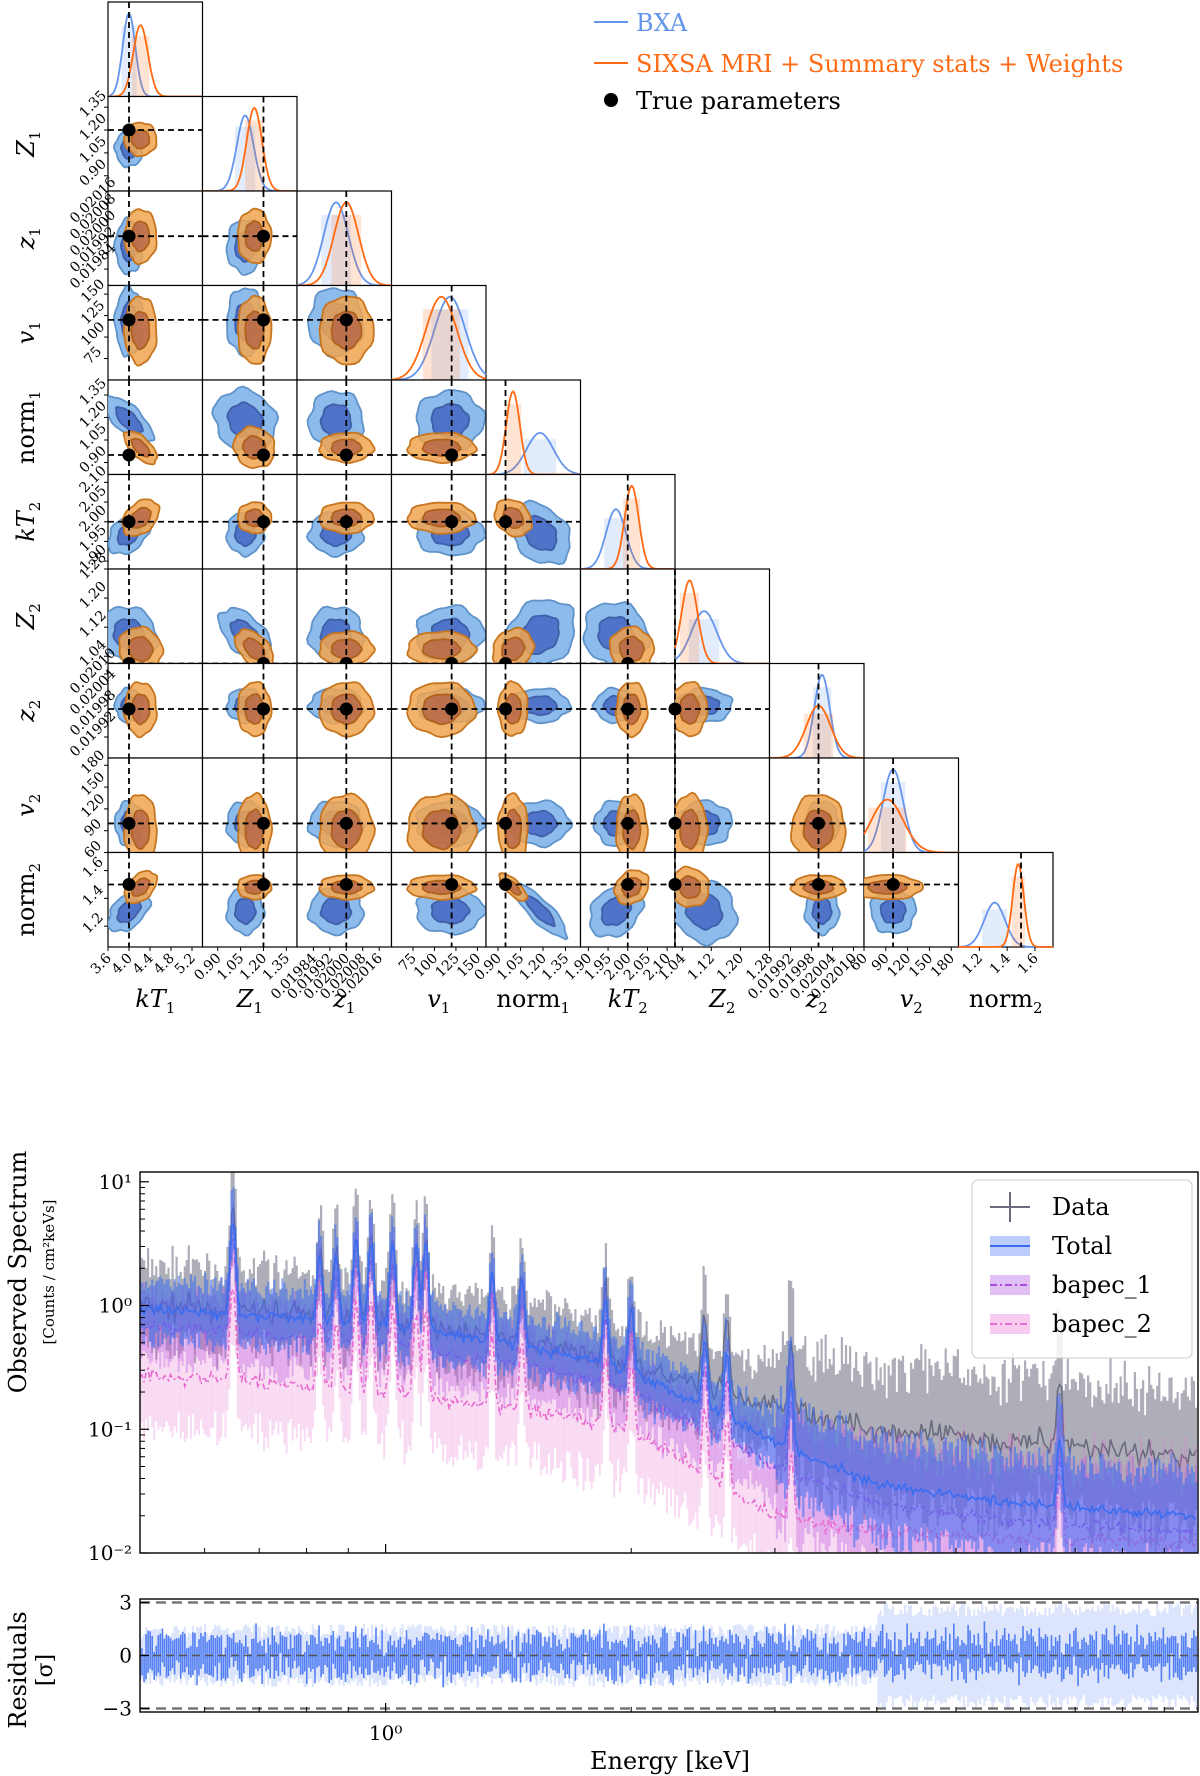  I want to click on residuals-ytick-label: 3, so click(125, 1603).